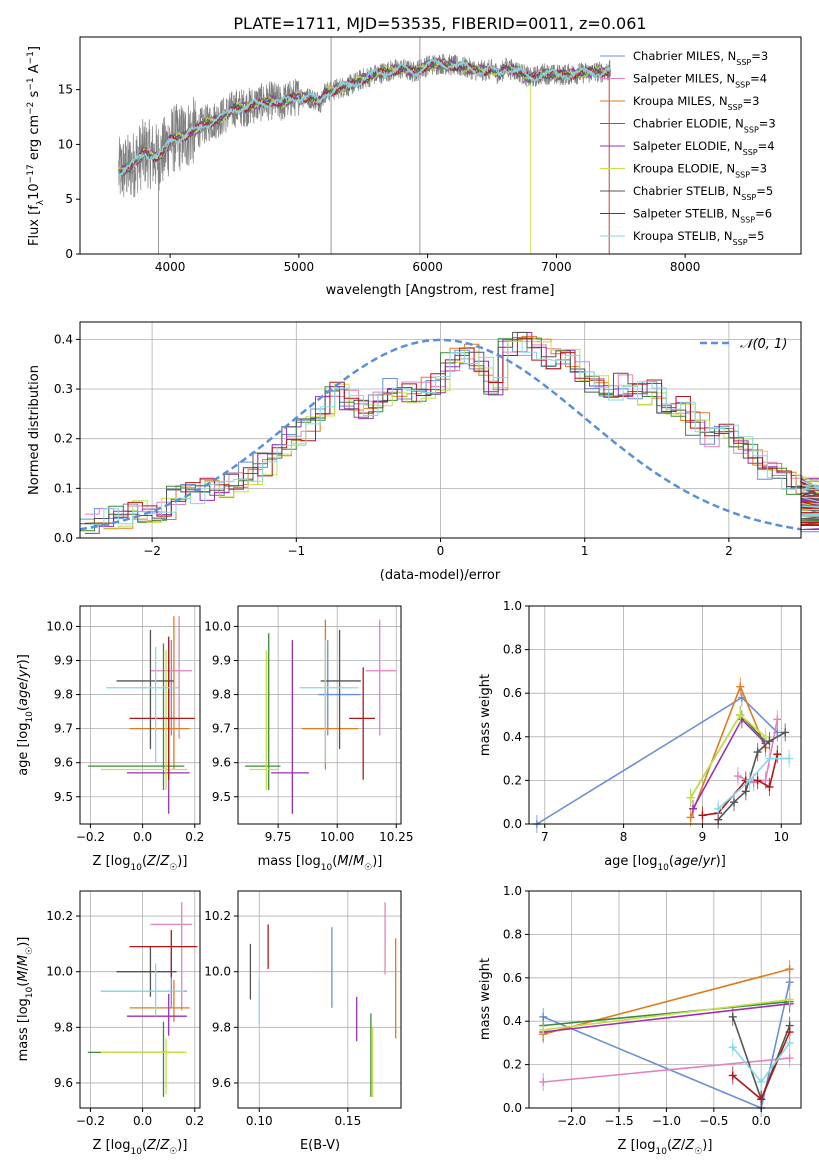  Describe the element at coordinates (441, 551) in the screenshot. I see `x-tick-label: 0` at that location.